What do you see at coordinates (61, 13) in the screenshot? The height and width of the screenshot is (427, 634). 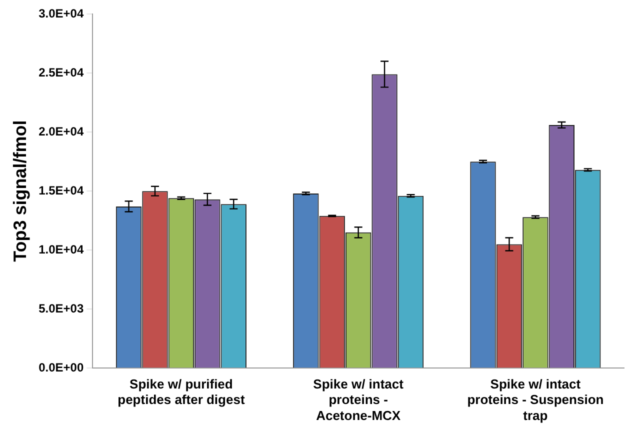 I see `y-tick-label: 3.0E+04` at bounding box center [61, 13].